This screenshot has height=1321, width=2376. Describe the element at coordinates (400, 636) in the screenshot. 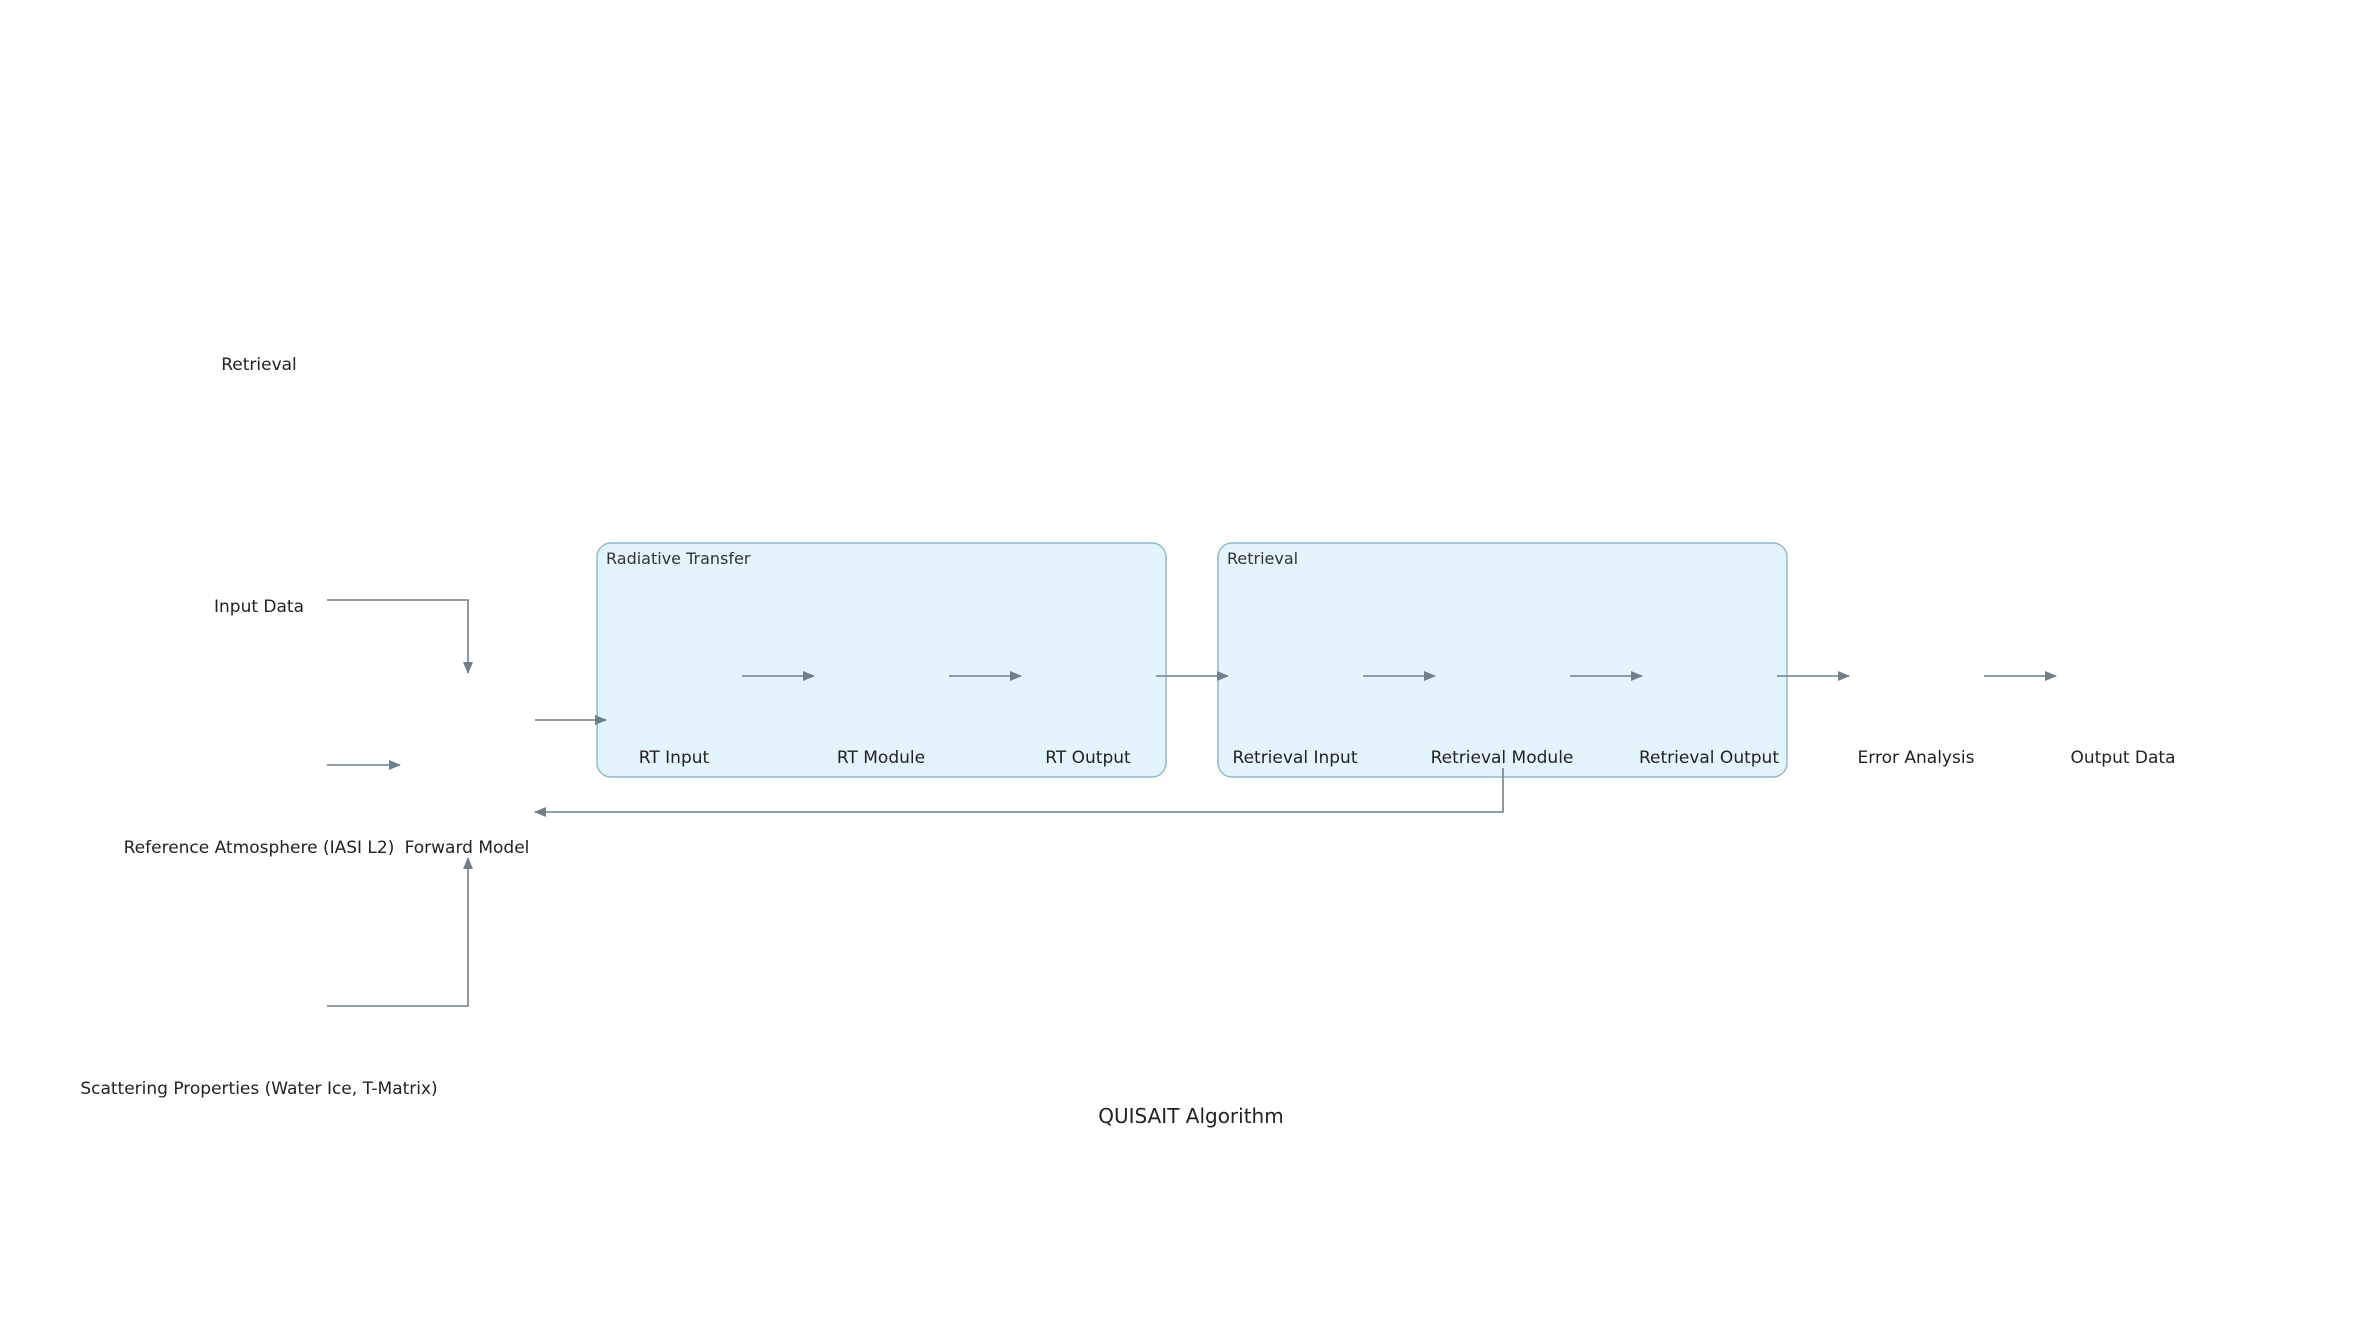

I see `edge-input-data-to-forward-model` at that location.